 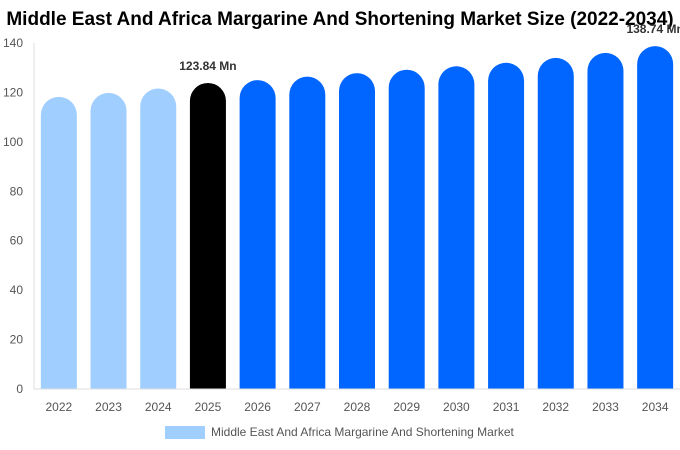 I want to click on y-tick-label: 120, so click(x=13, y=92).